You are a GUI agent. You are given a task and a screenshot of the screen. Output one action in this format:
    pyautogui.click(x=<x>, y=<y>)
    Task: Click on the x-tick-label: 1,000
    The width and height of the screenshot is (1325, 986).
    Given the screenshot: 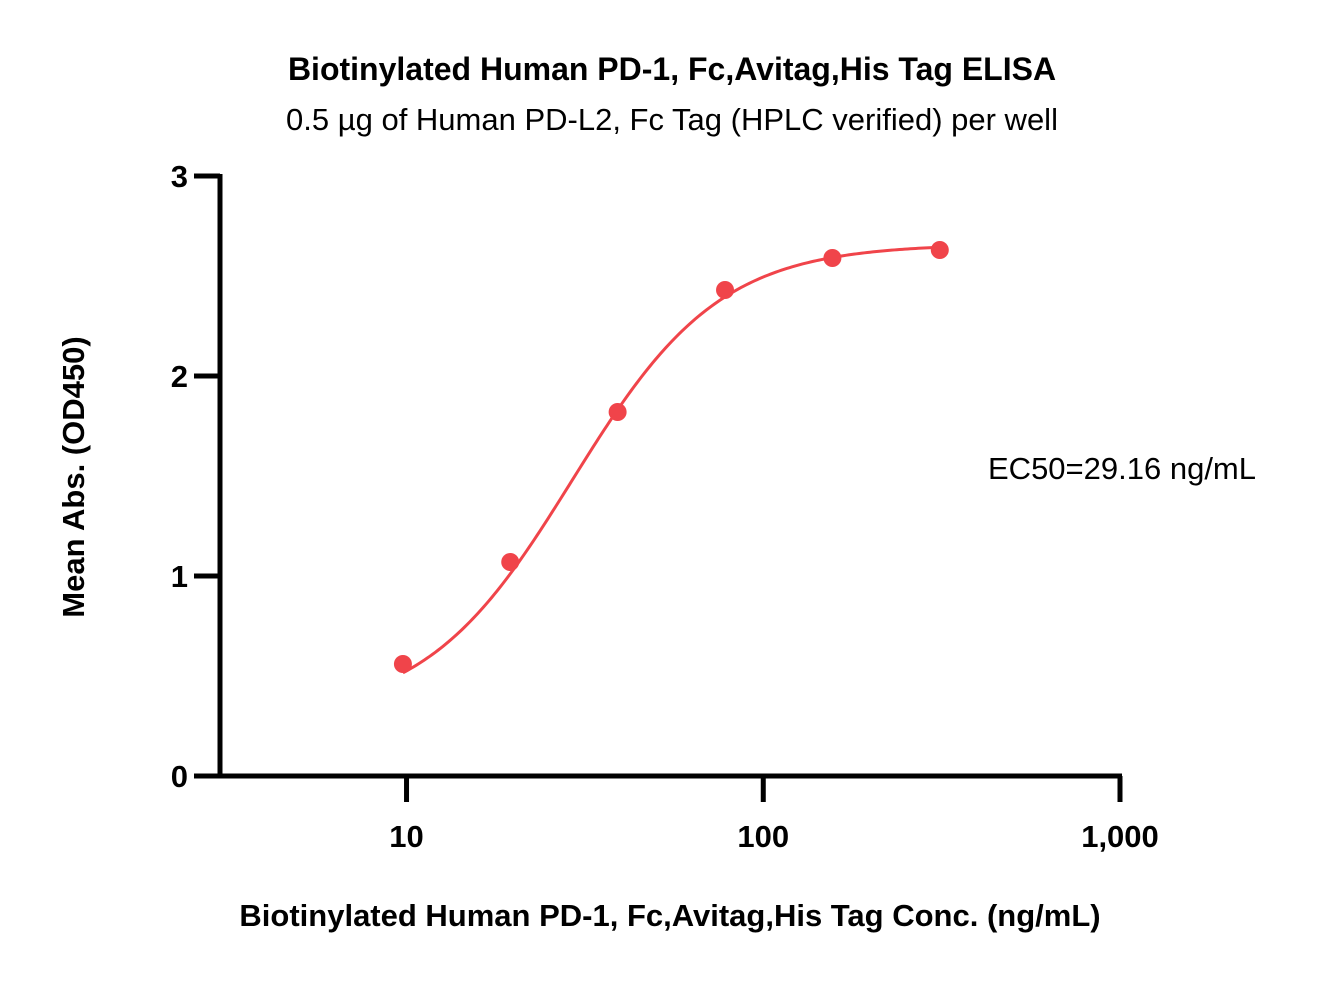 What is the action you would take?
    pyautogui.click(x=1120, y=836)
    